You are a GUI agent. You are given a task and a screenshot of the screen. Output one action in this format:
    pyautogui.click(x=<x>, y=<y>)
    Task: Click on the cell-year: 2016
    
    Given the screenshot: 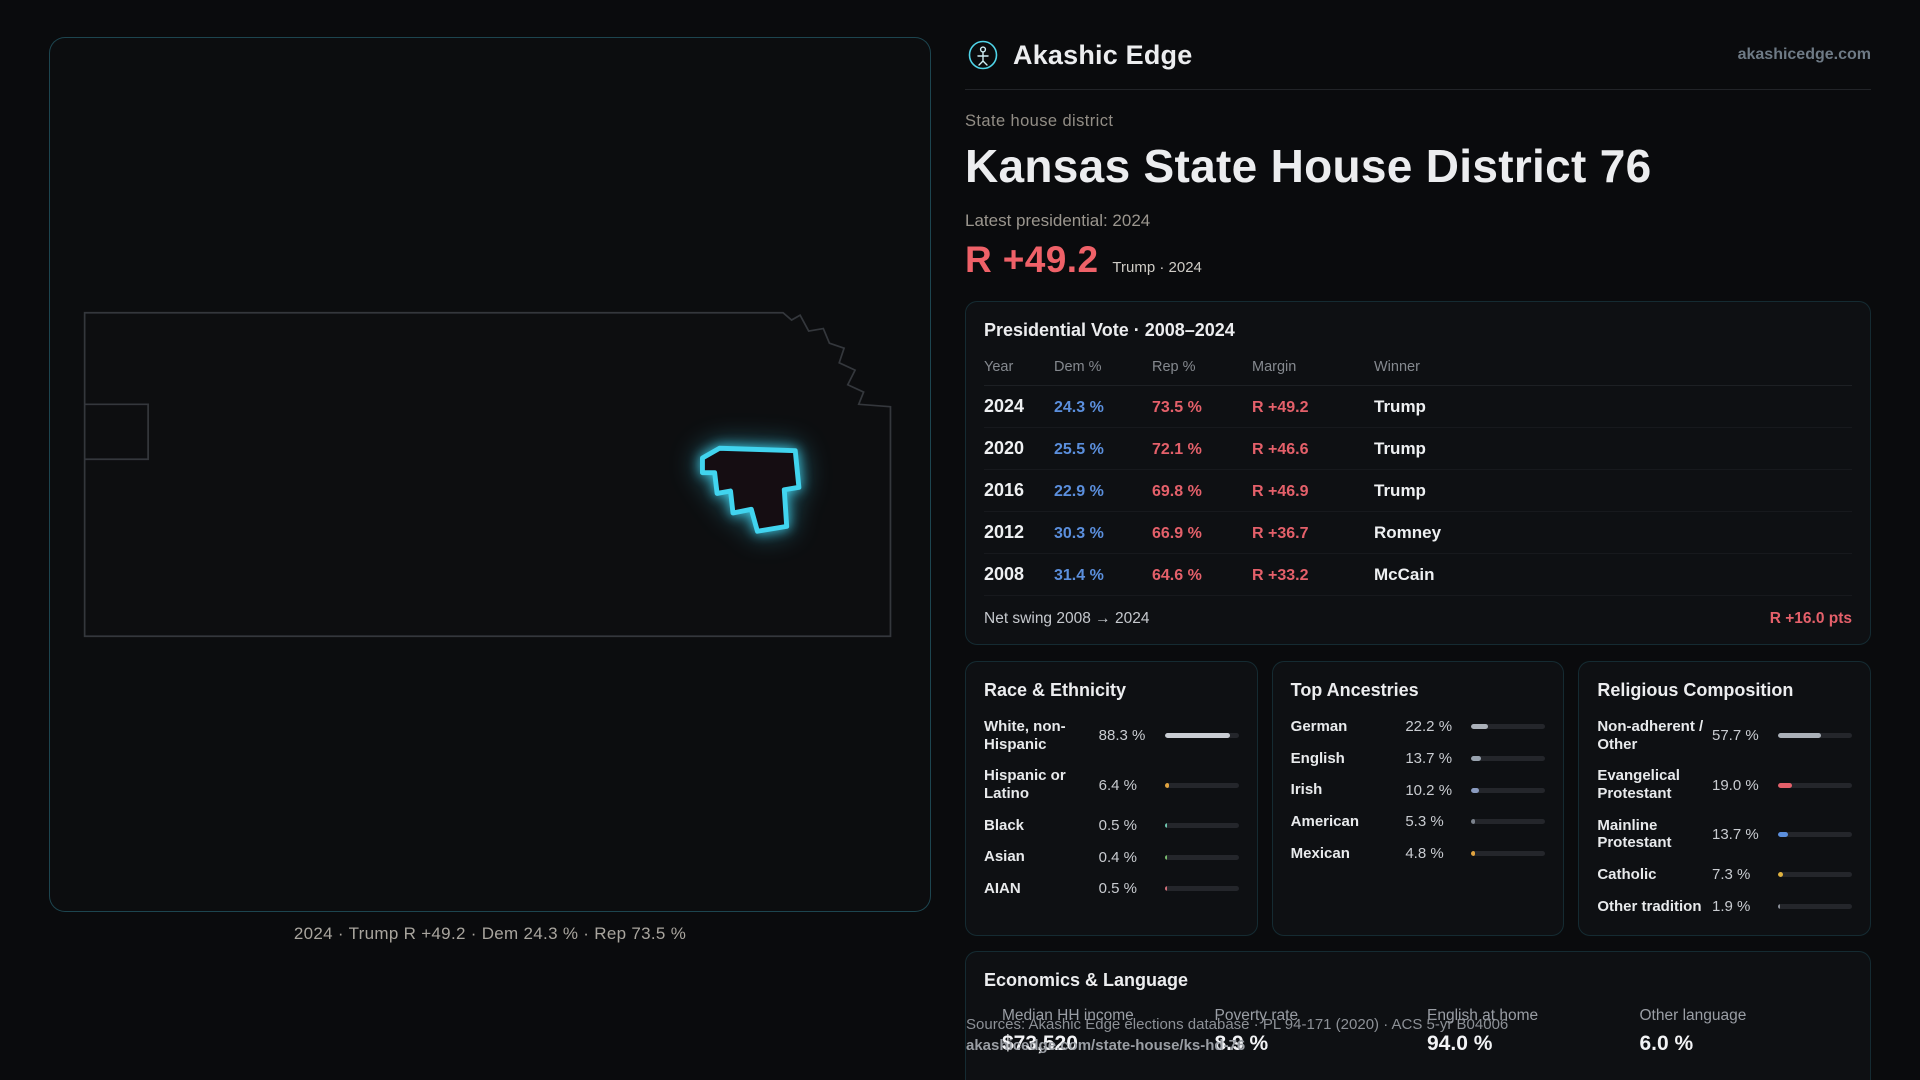 What is the action you would take?
    pyautogui.click(x=1004, y=490)
    